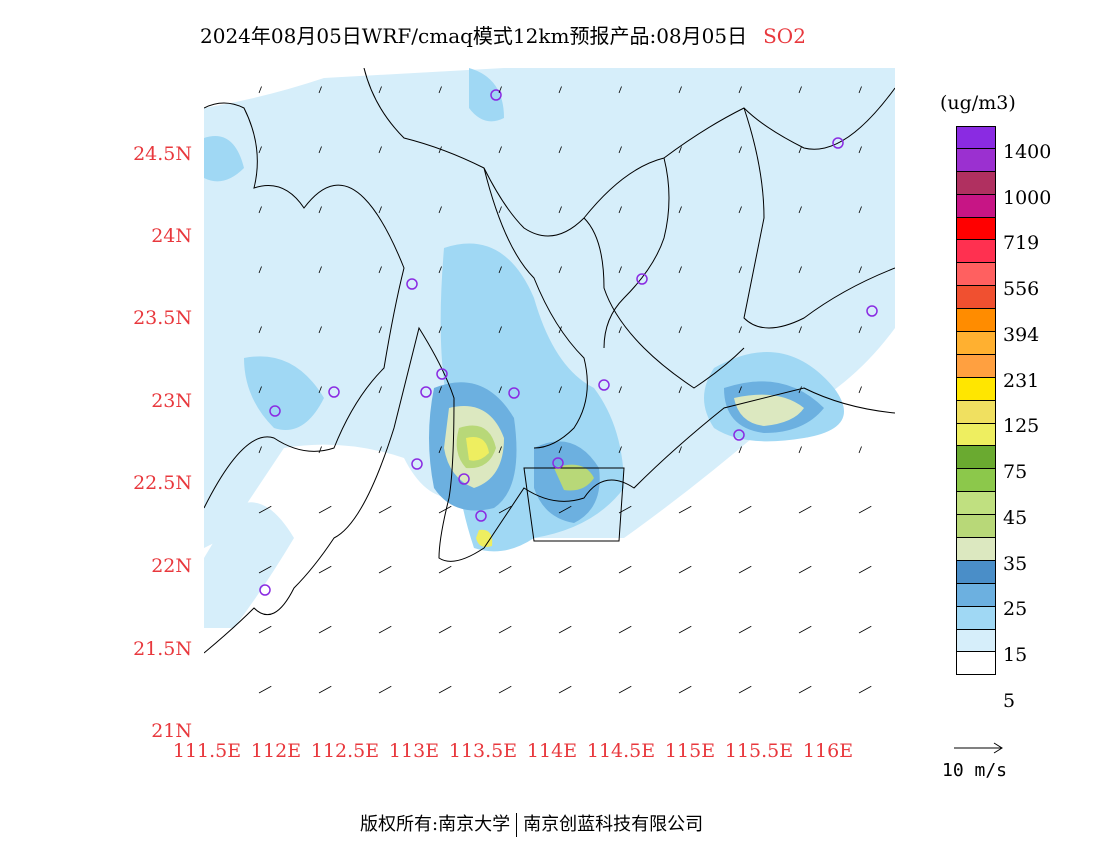 This screenshot has height=850, width=1100. What do you see at coordinates (1021, 335) in the screenshot?
I see `legend-level: 394` at bounding box center [1021, 335].